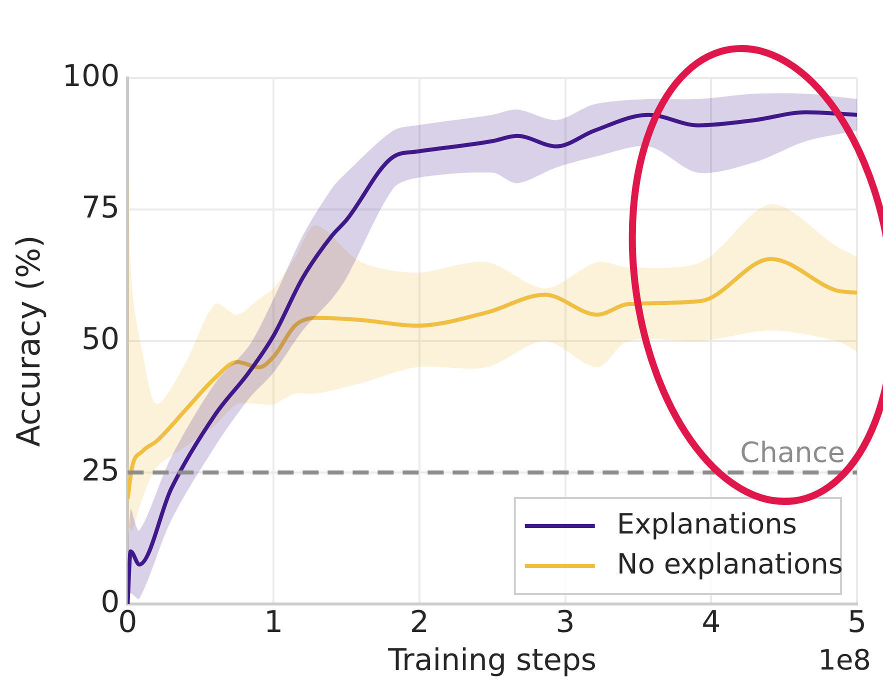 This screenshot has width=883, height=692. Describe the element at coordinates (792, 452) in the screenshot. I see `ref-line-label: Chance` at that location.